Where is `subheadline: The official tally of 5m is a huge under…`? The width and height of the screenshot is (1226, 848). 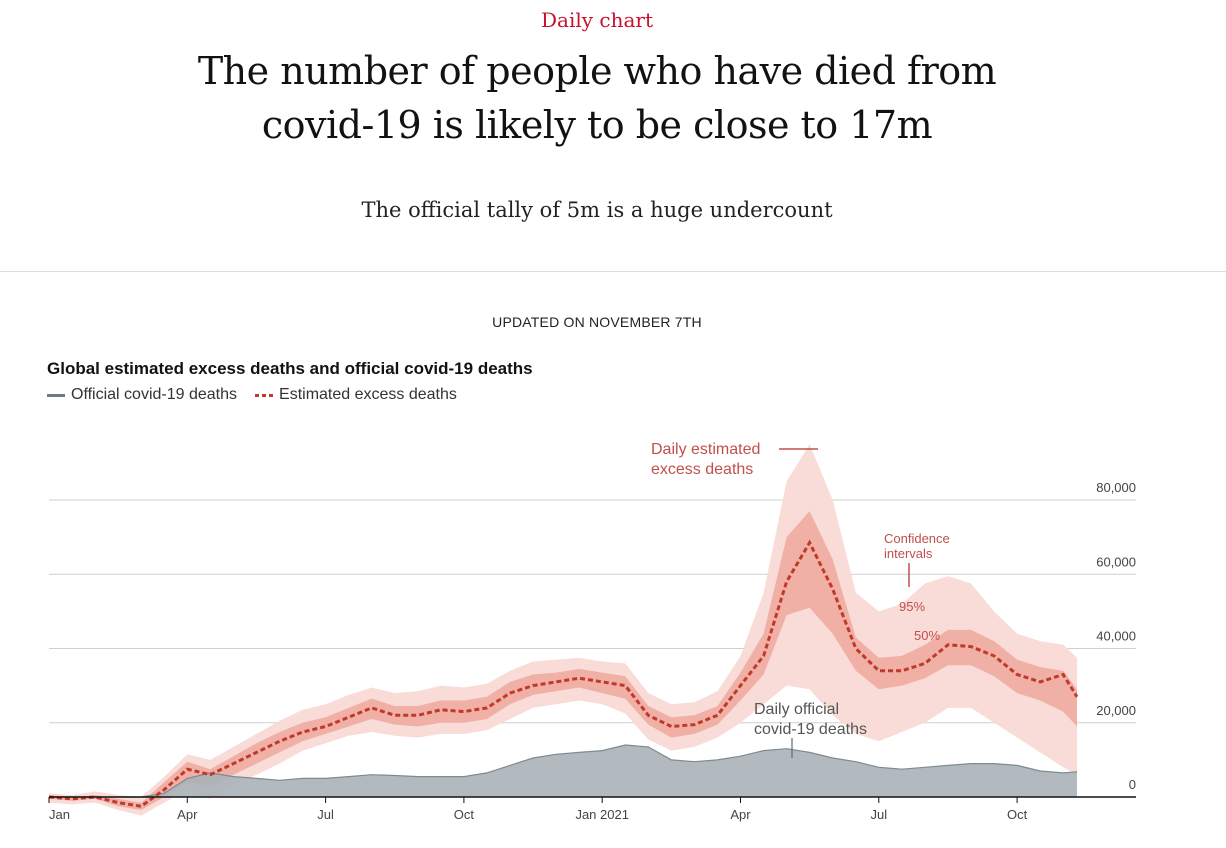
subheadline: The official tally of 5m is a huge under… is located at coordinates (597, 210).